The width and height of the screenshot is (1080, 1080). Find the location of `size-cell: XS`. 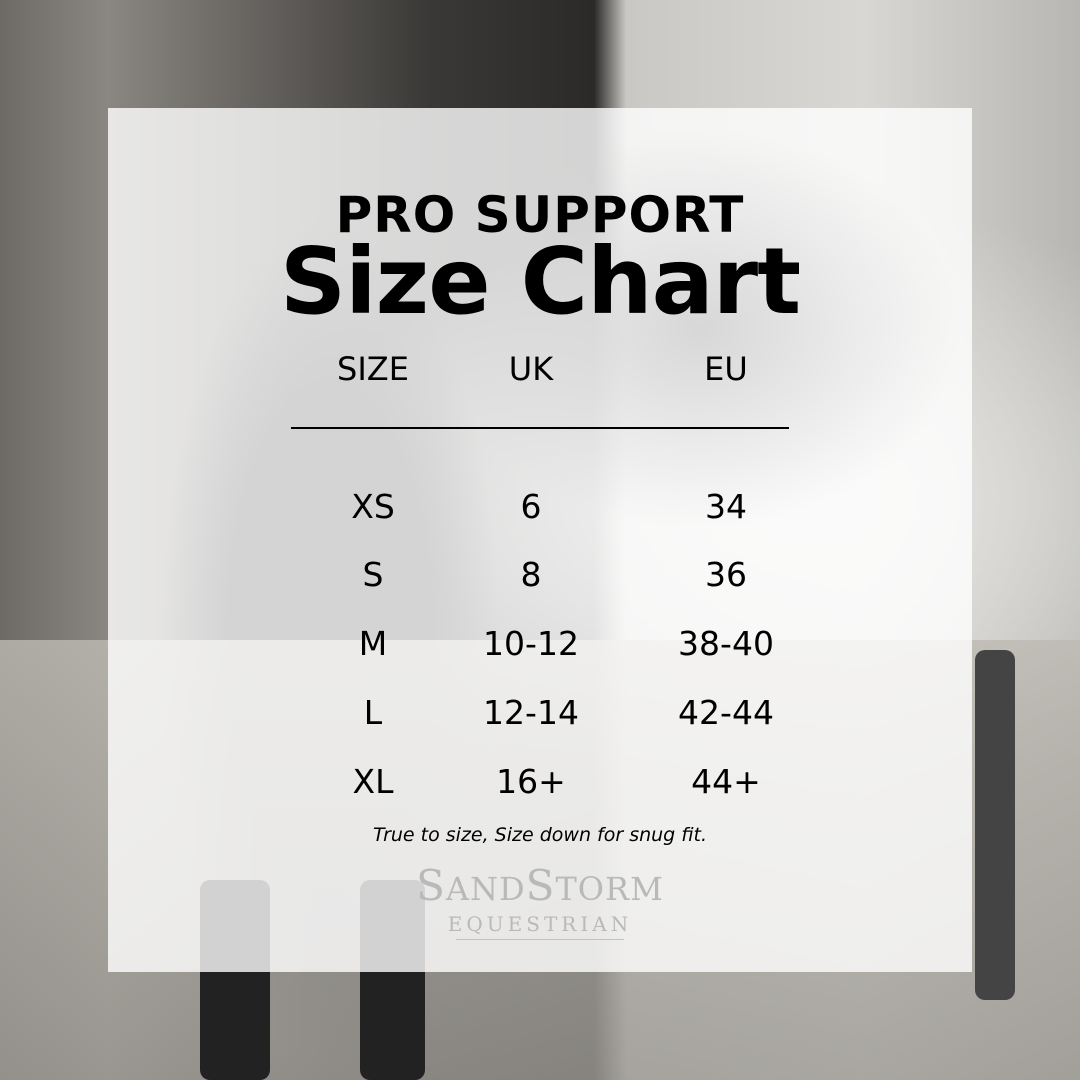

size-cell: XS is located at coordinates (373, 506).